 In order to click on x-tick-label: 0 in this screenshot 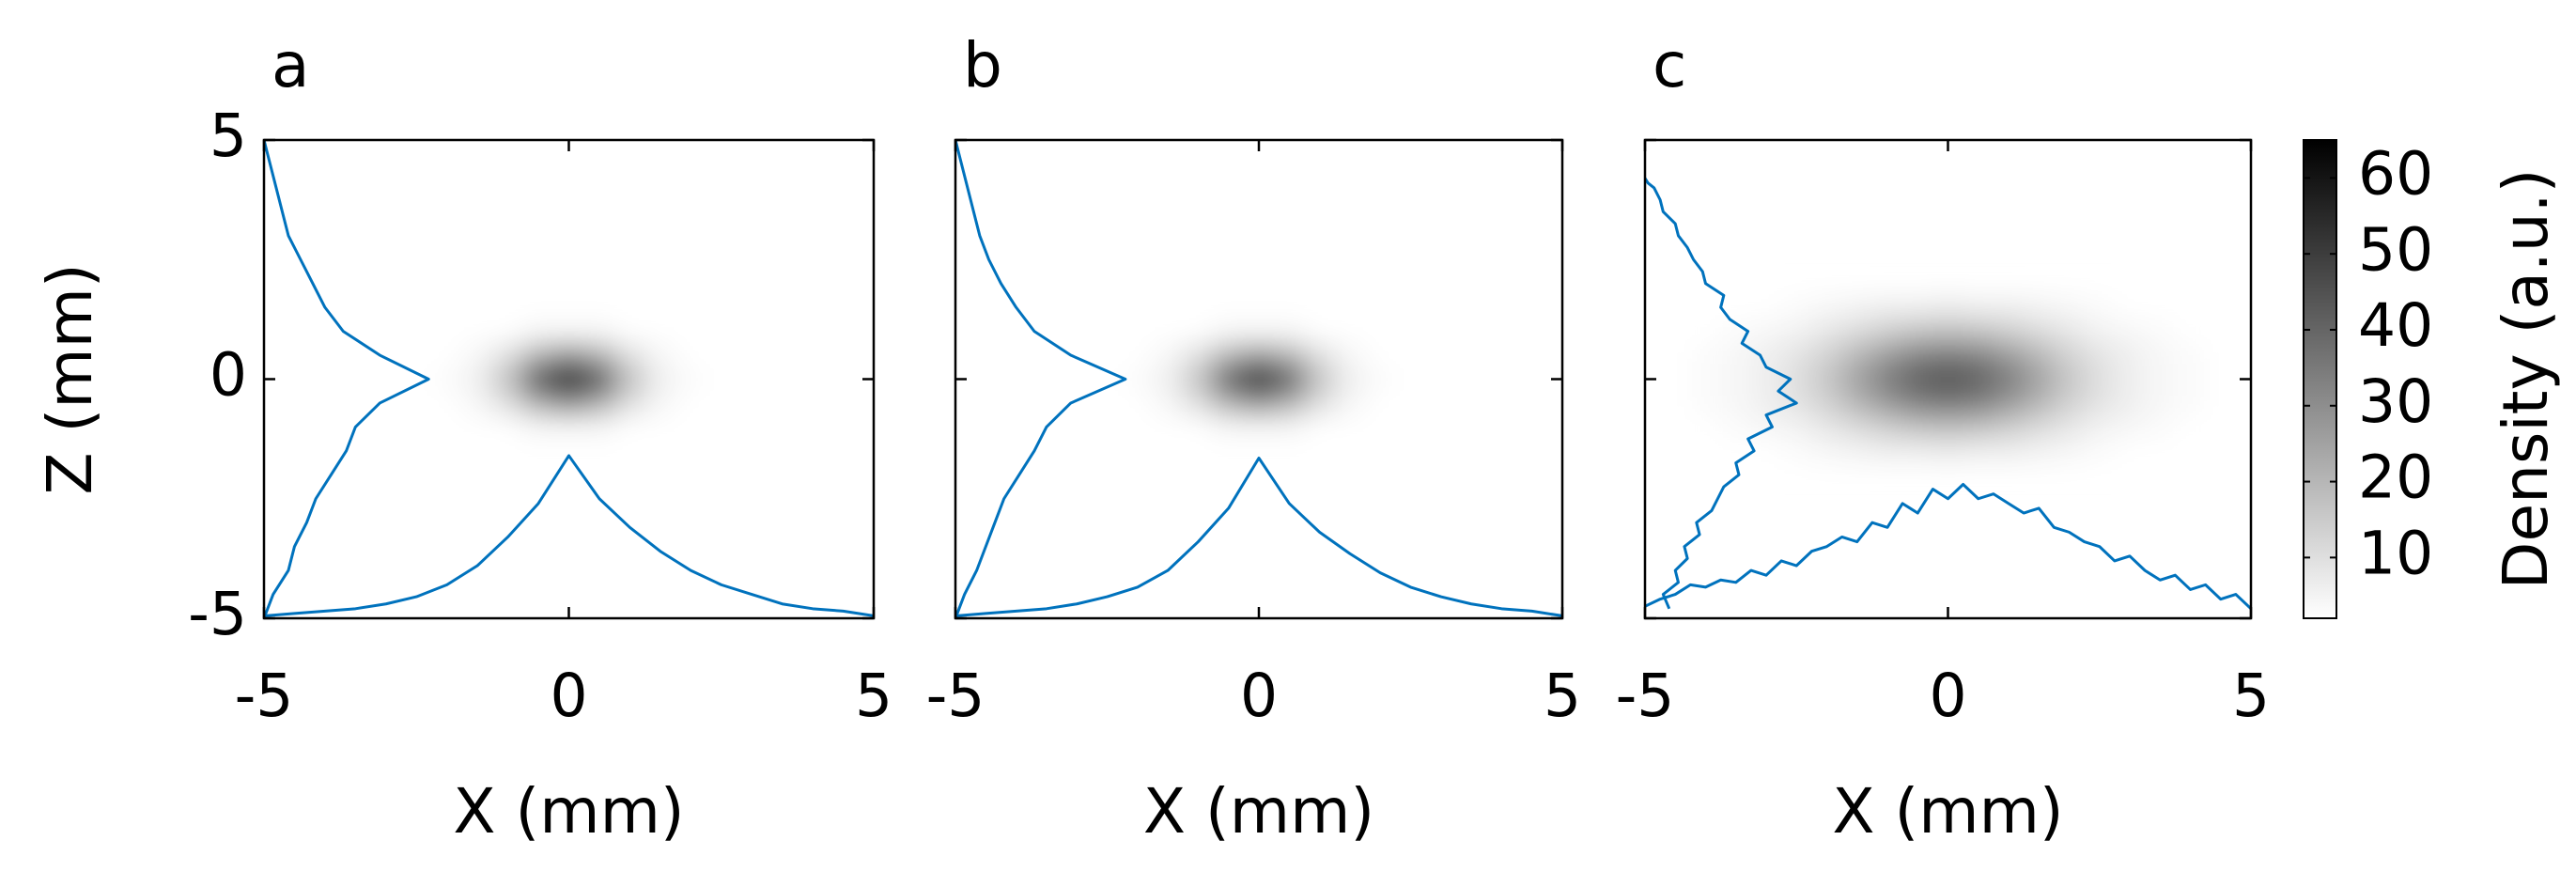, I will do `click(1259, 695)`.